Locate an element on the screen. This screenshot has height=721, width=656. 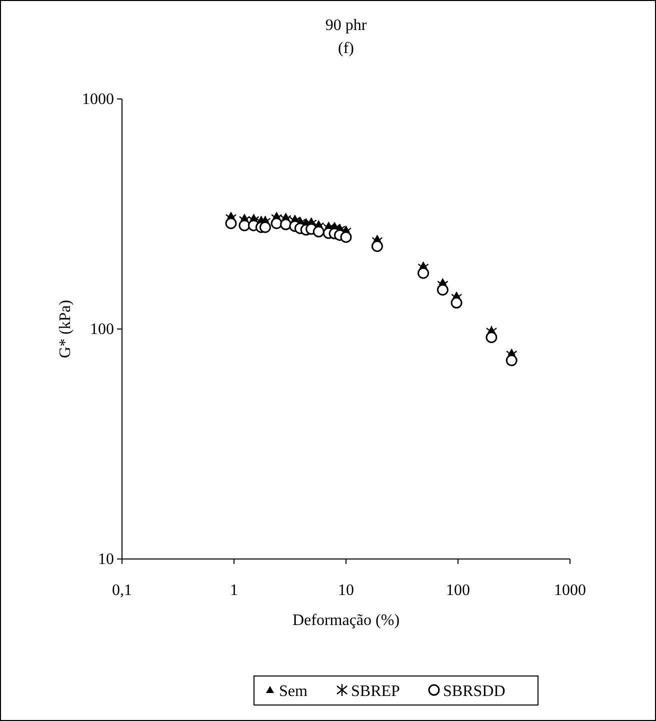
y-tick-label: 10 is located at coordinates (106, 559).